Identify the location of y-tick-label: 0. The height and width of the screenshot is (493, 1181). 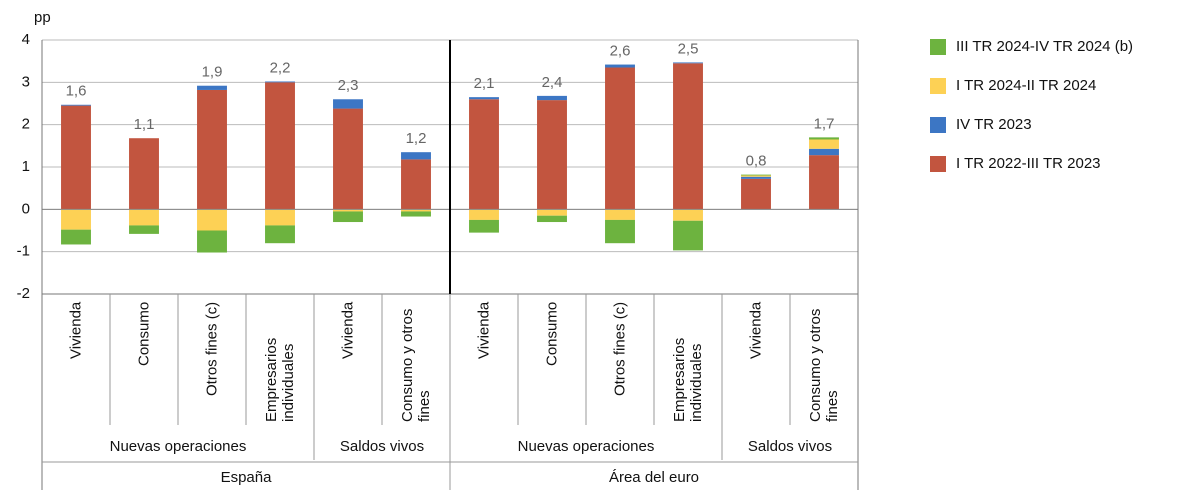
(26, 208).